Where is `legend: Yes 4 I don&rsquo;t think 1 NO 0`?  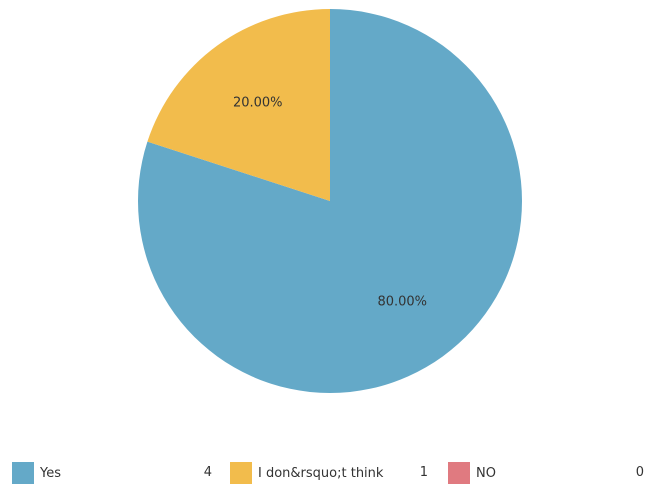 legend: Yes 4 I don&rsquo;t think 1 NO 0 is located at coordinates (329, 473).